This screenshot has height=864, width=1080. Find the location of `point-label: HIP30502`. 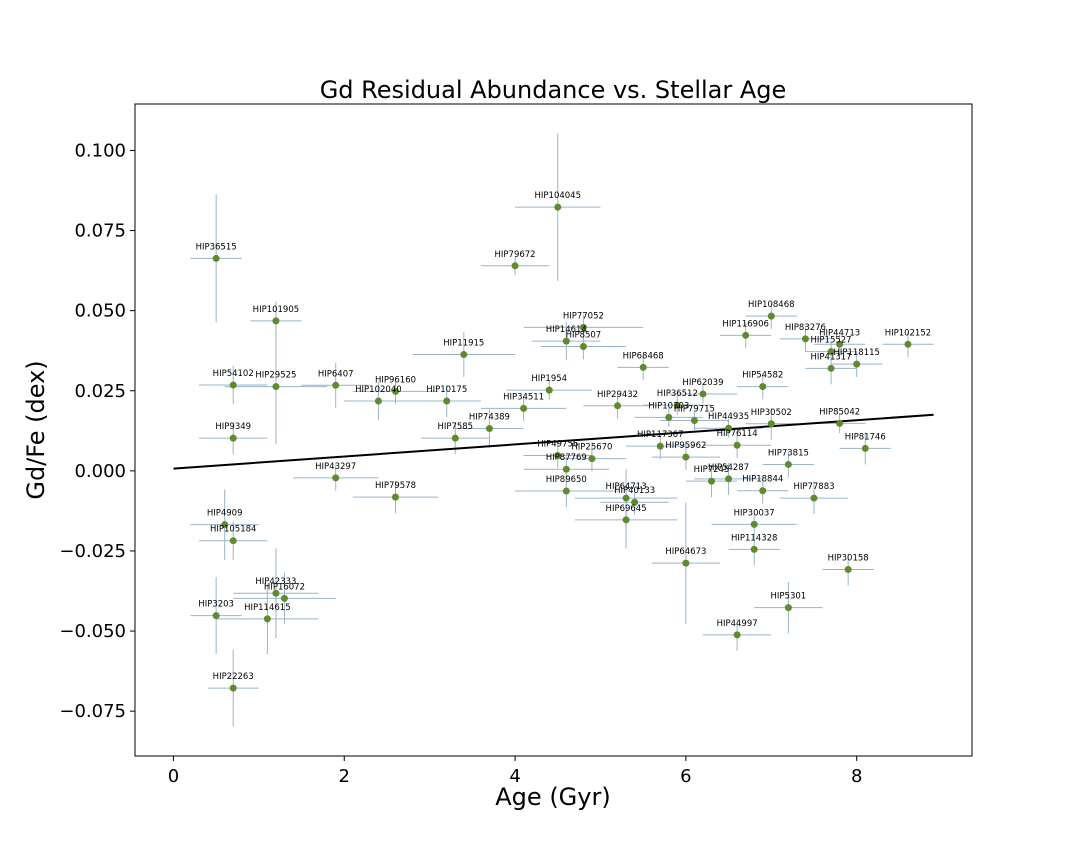

point-label: HIP30502 is located at coordinates (771, 413).